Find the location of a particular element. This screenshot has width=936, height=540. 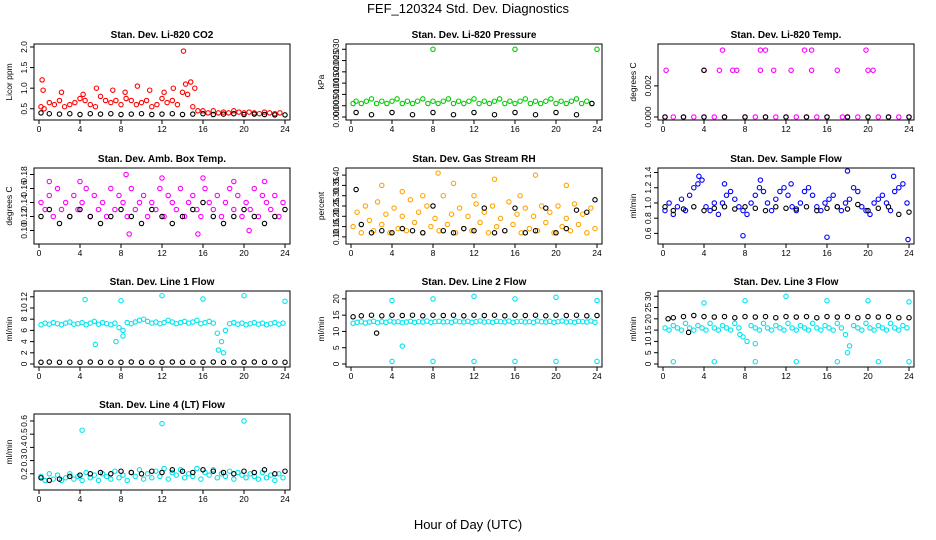

y-tick-label: 12 is located at coordinates (24, 297).